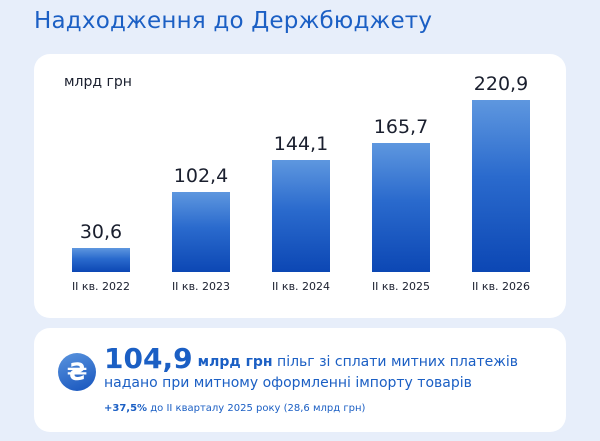  I want to click on unit-label: млрд грн, so click(98, 82).